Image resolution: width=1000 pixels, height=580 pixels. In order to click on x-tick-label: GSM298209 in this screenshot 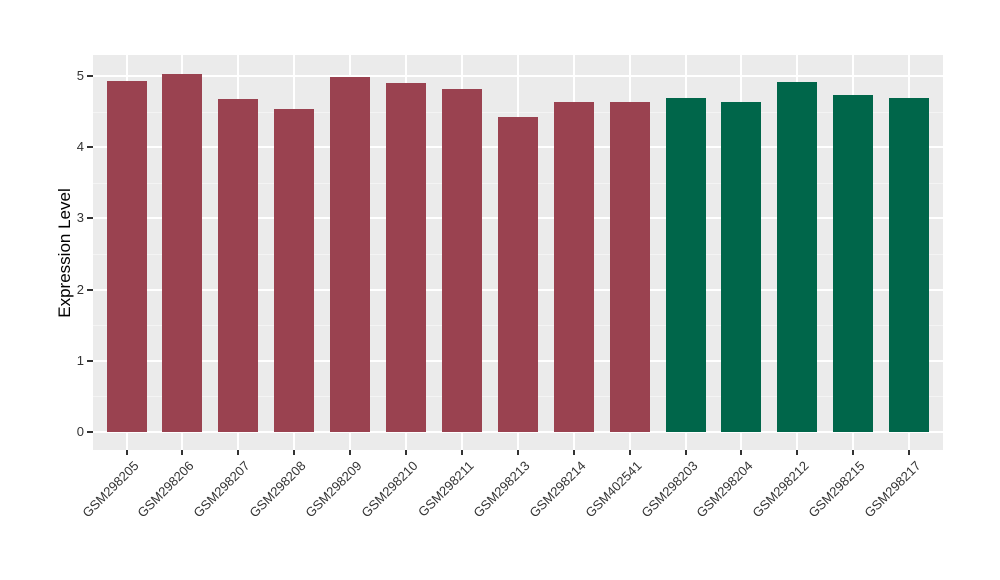, I will do `click(333, 489)`.